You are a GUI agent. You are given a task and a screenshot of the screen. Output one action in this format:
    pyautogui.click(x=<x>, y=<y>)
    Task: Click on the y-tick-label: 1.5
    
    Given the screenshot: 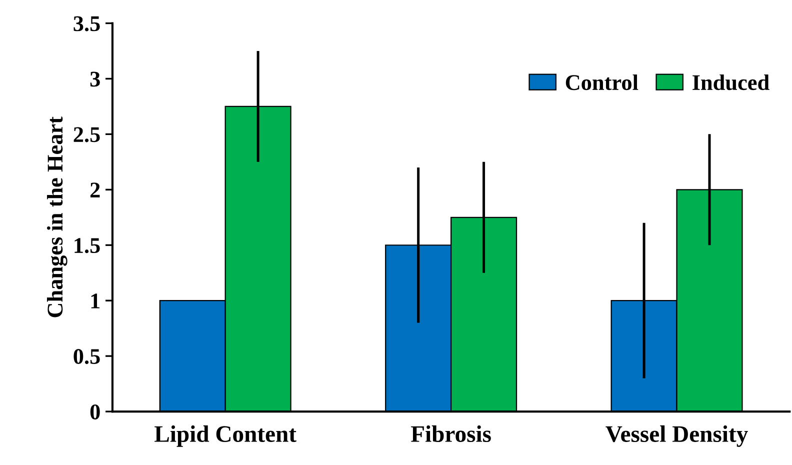 What is the action you would take?
    pyautogui.click(x=87, y=246)
    